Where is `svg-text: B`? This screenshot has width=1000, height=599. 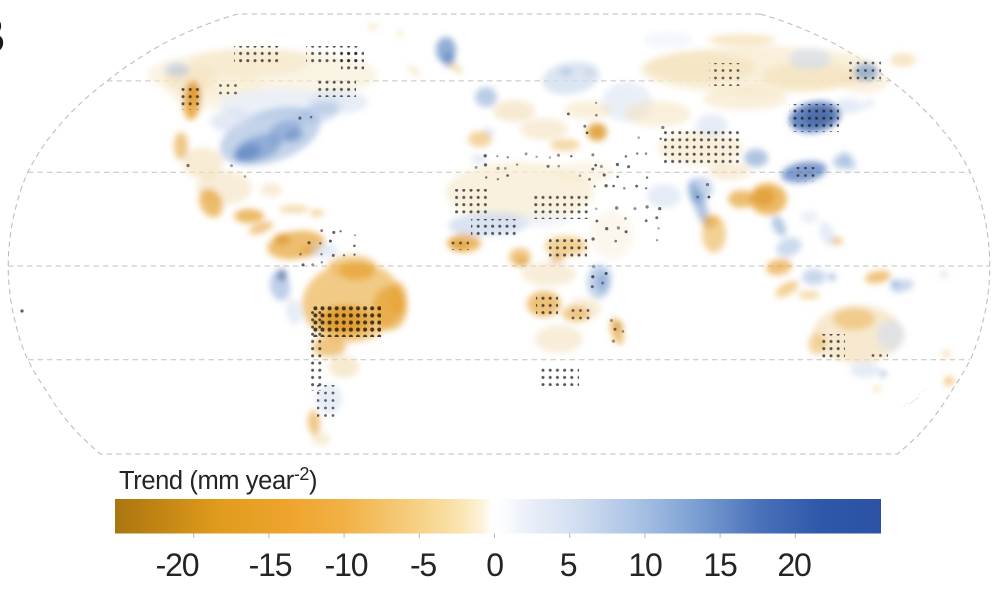 svg-text: B is located at coordinates (3, 36).